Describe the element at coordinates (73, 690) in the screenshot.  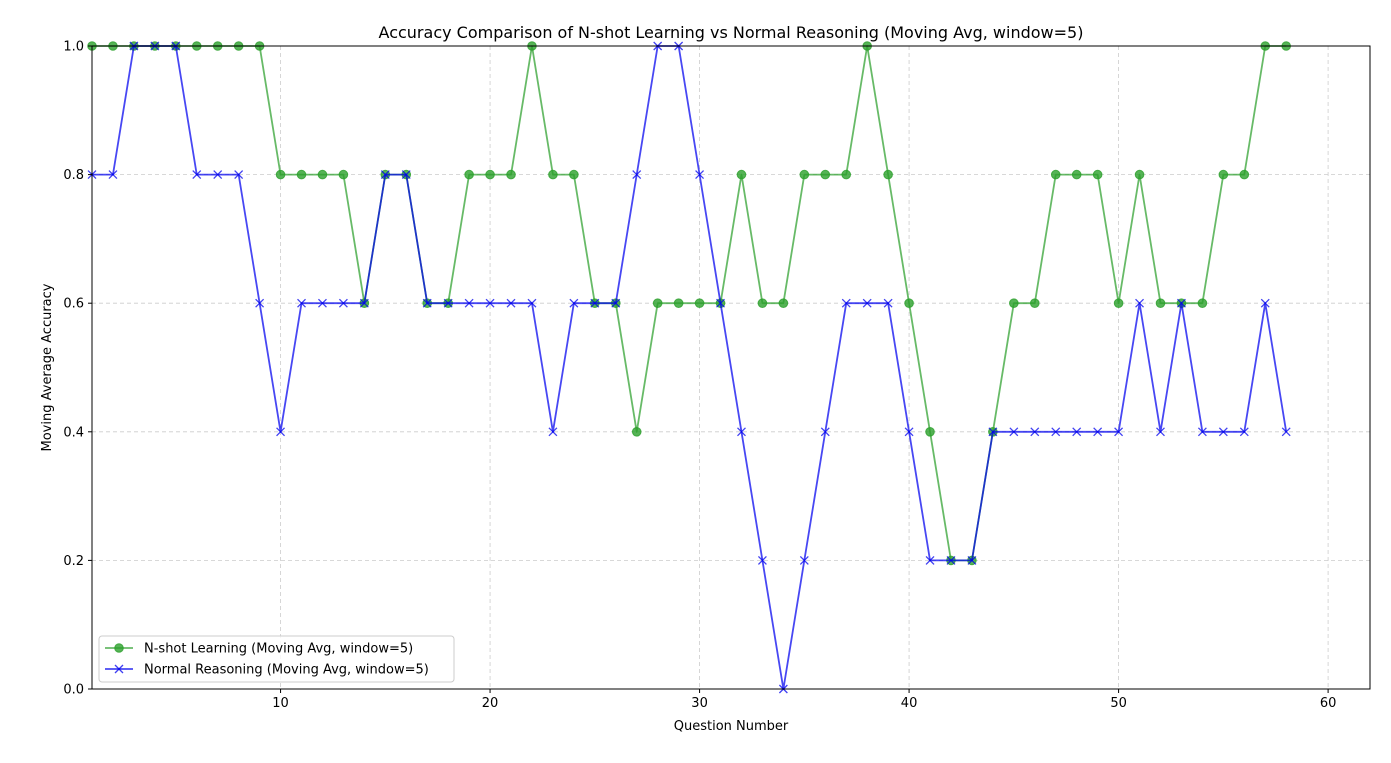
I see `y-tick-label: 0.0` at that location.